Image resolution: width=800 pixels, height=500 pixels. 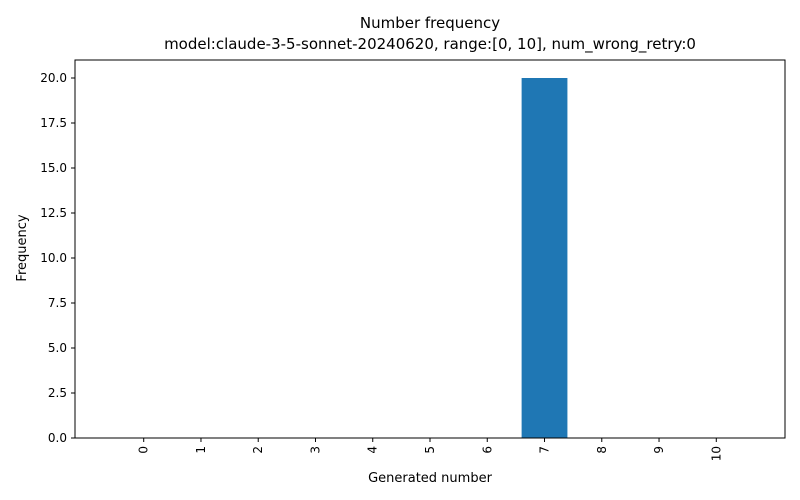 I want to click on y-axis-label: Frequency, so click(x=22, y=247).